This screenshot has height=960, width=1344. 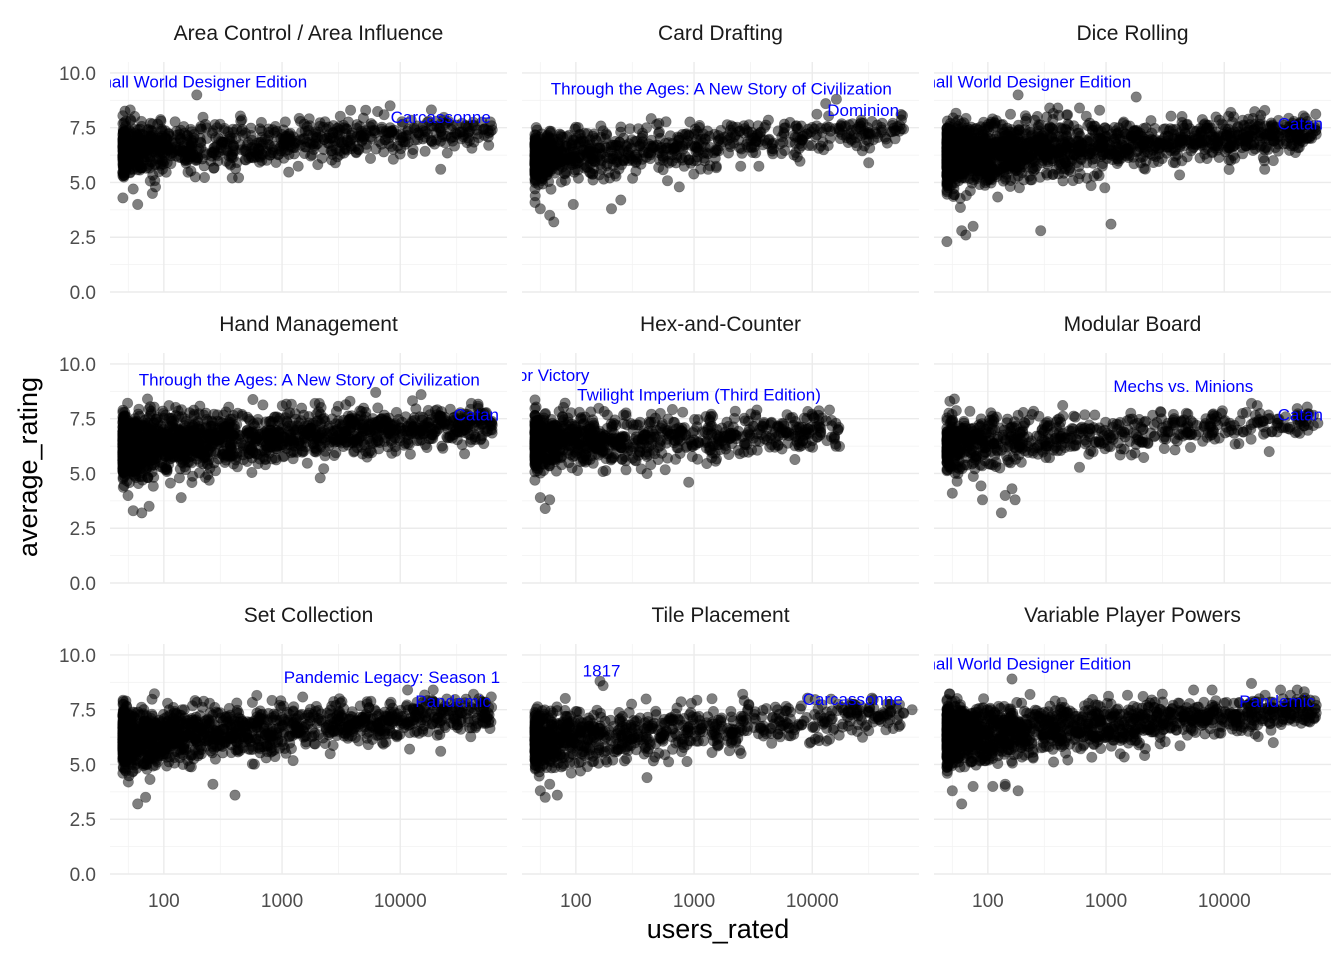 I want to click on point-annotation: Small World Designer Edition, so click(x=196, y=82).